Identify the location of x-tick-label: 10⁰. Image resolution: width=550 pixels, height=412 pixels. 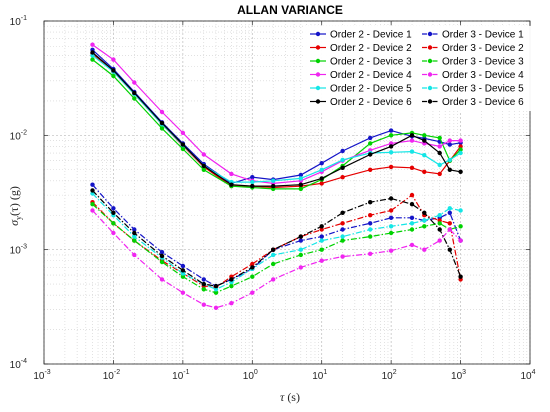
(250, 375).